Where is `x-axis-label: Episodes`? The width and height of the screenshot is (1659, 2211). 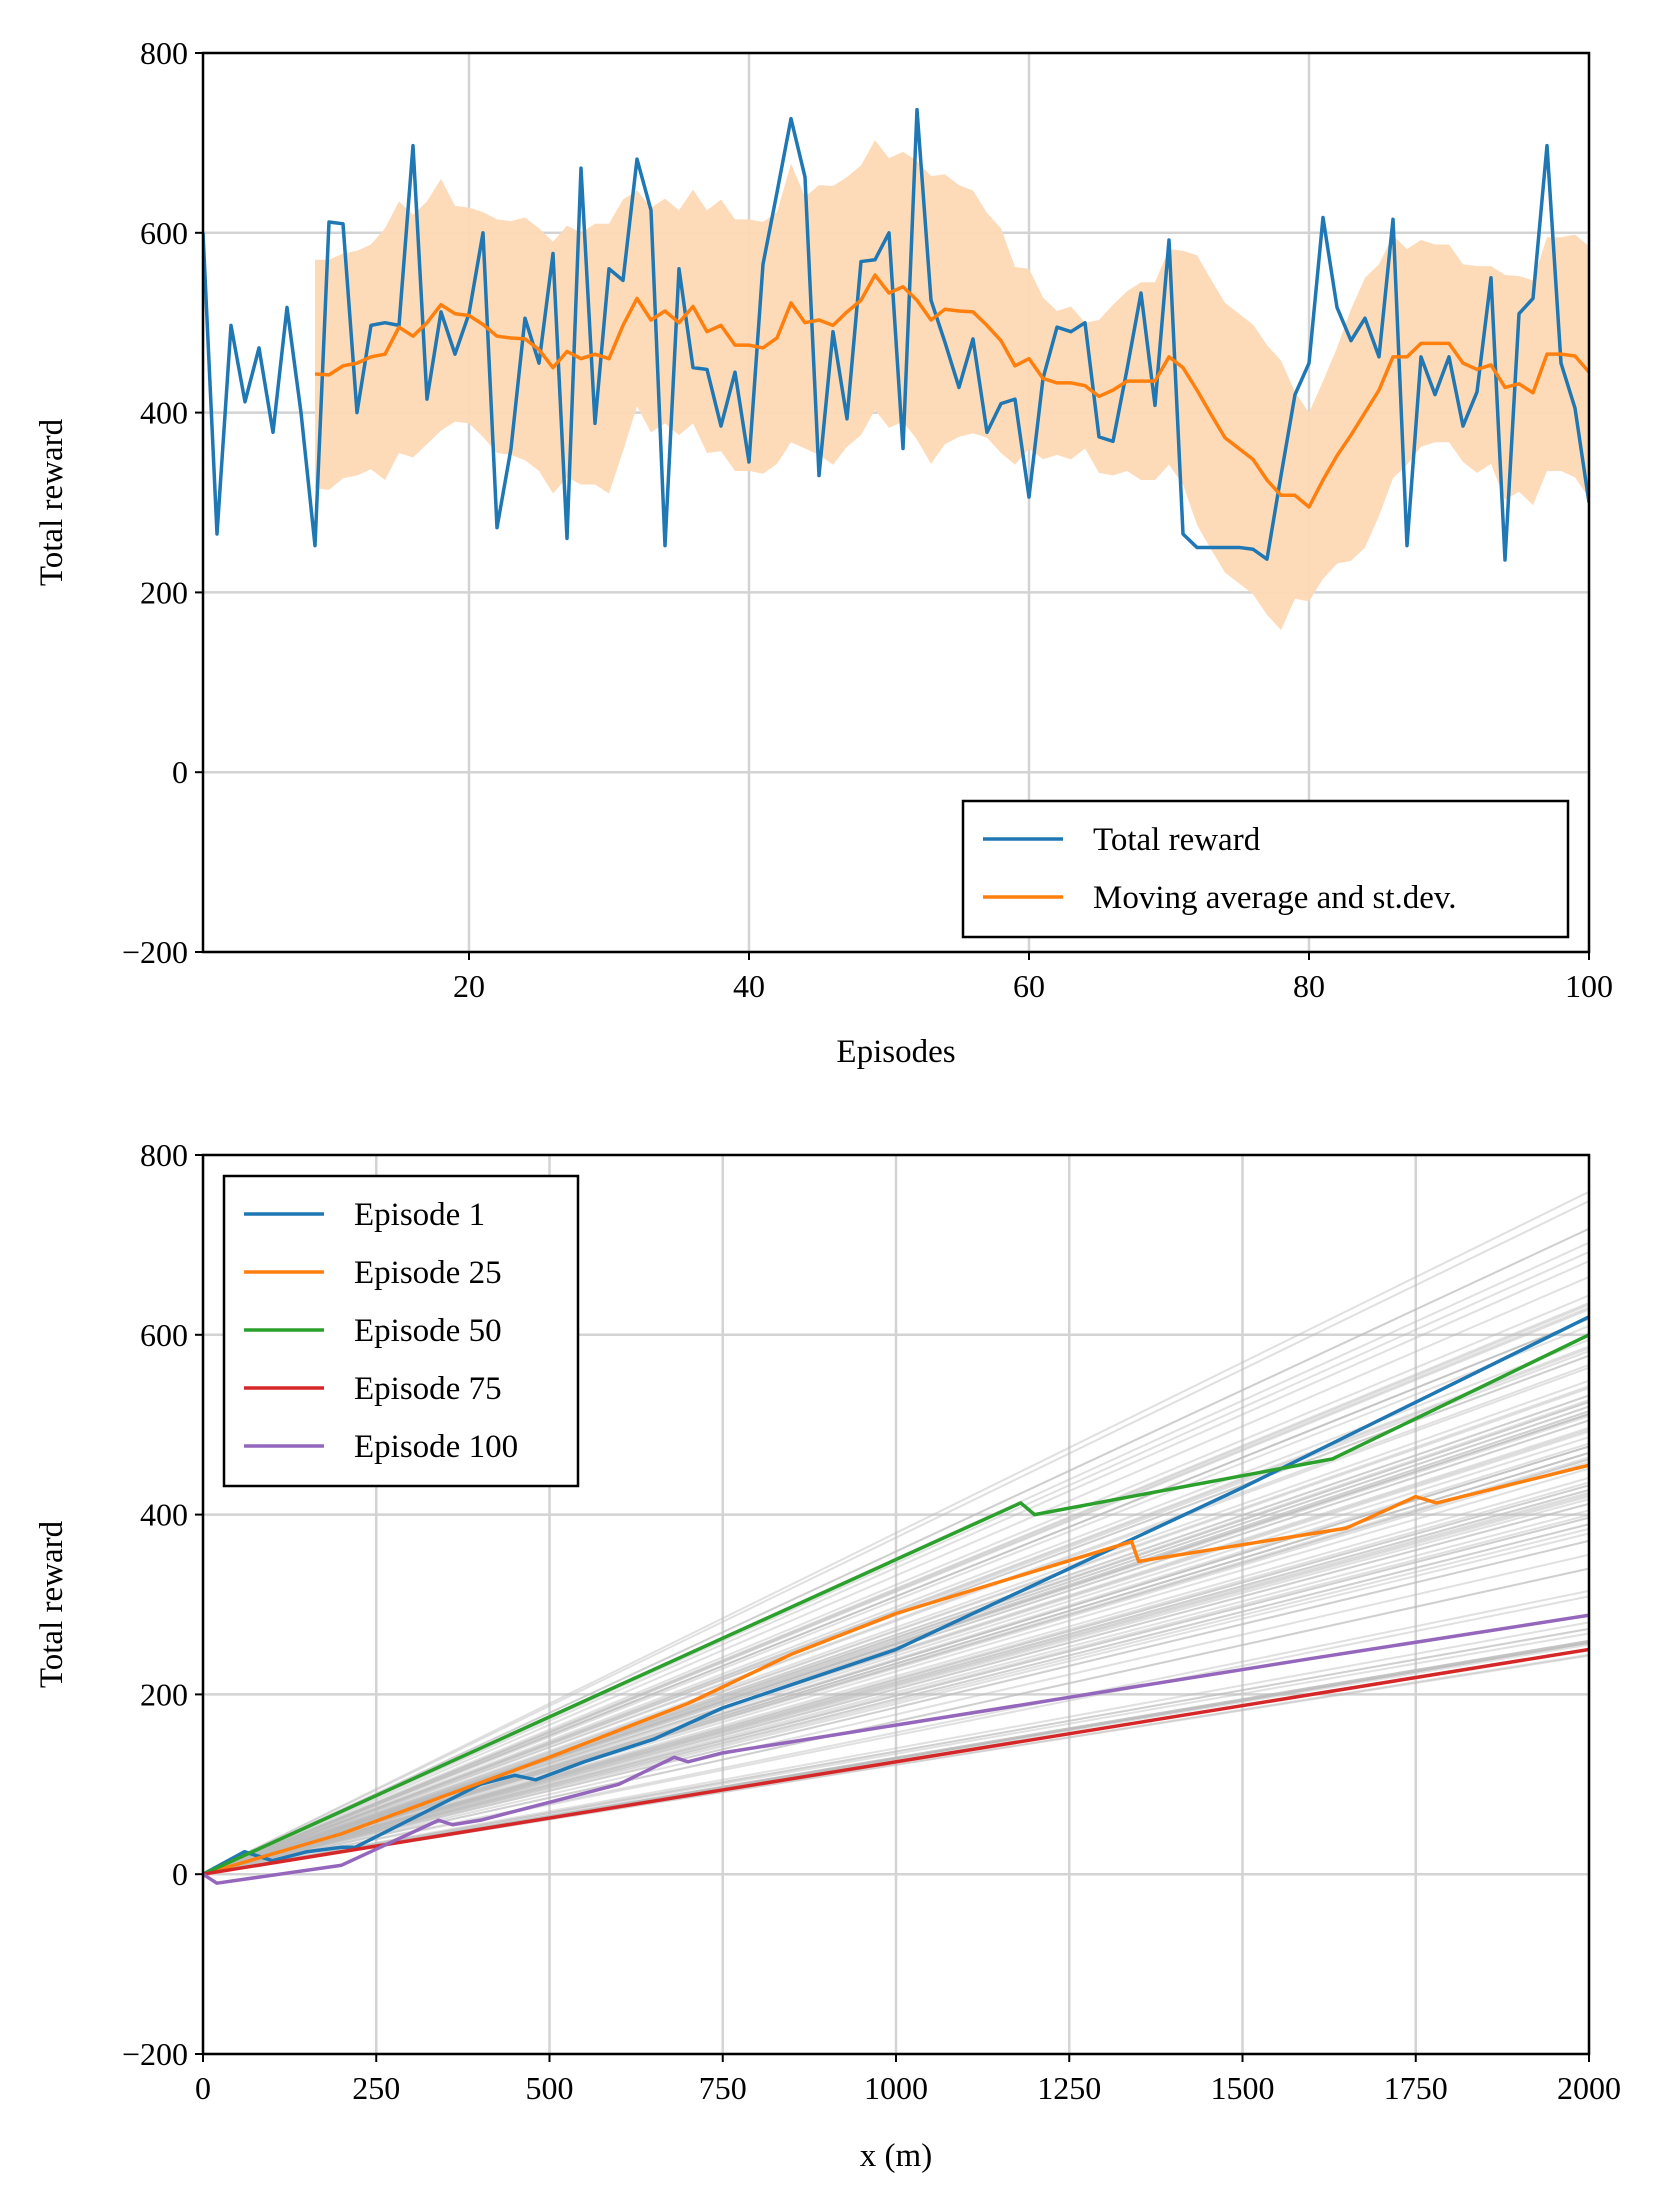 x-axis-label: Episodes is located at coordinates (895, 1052).